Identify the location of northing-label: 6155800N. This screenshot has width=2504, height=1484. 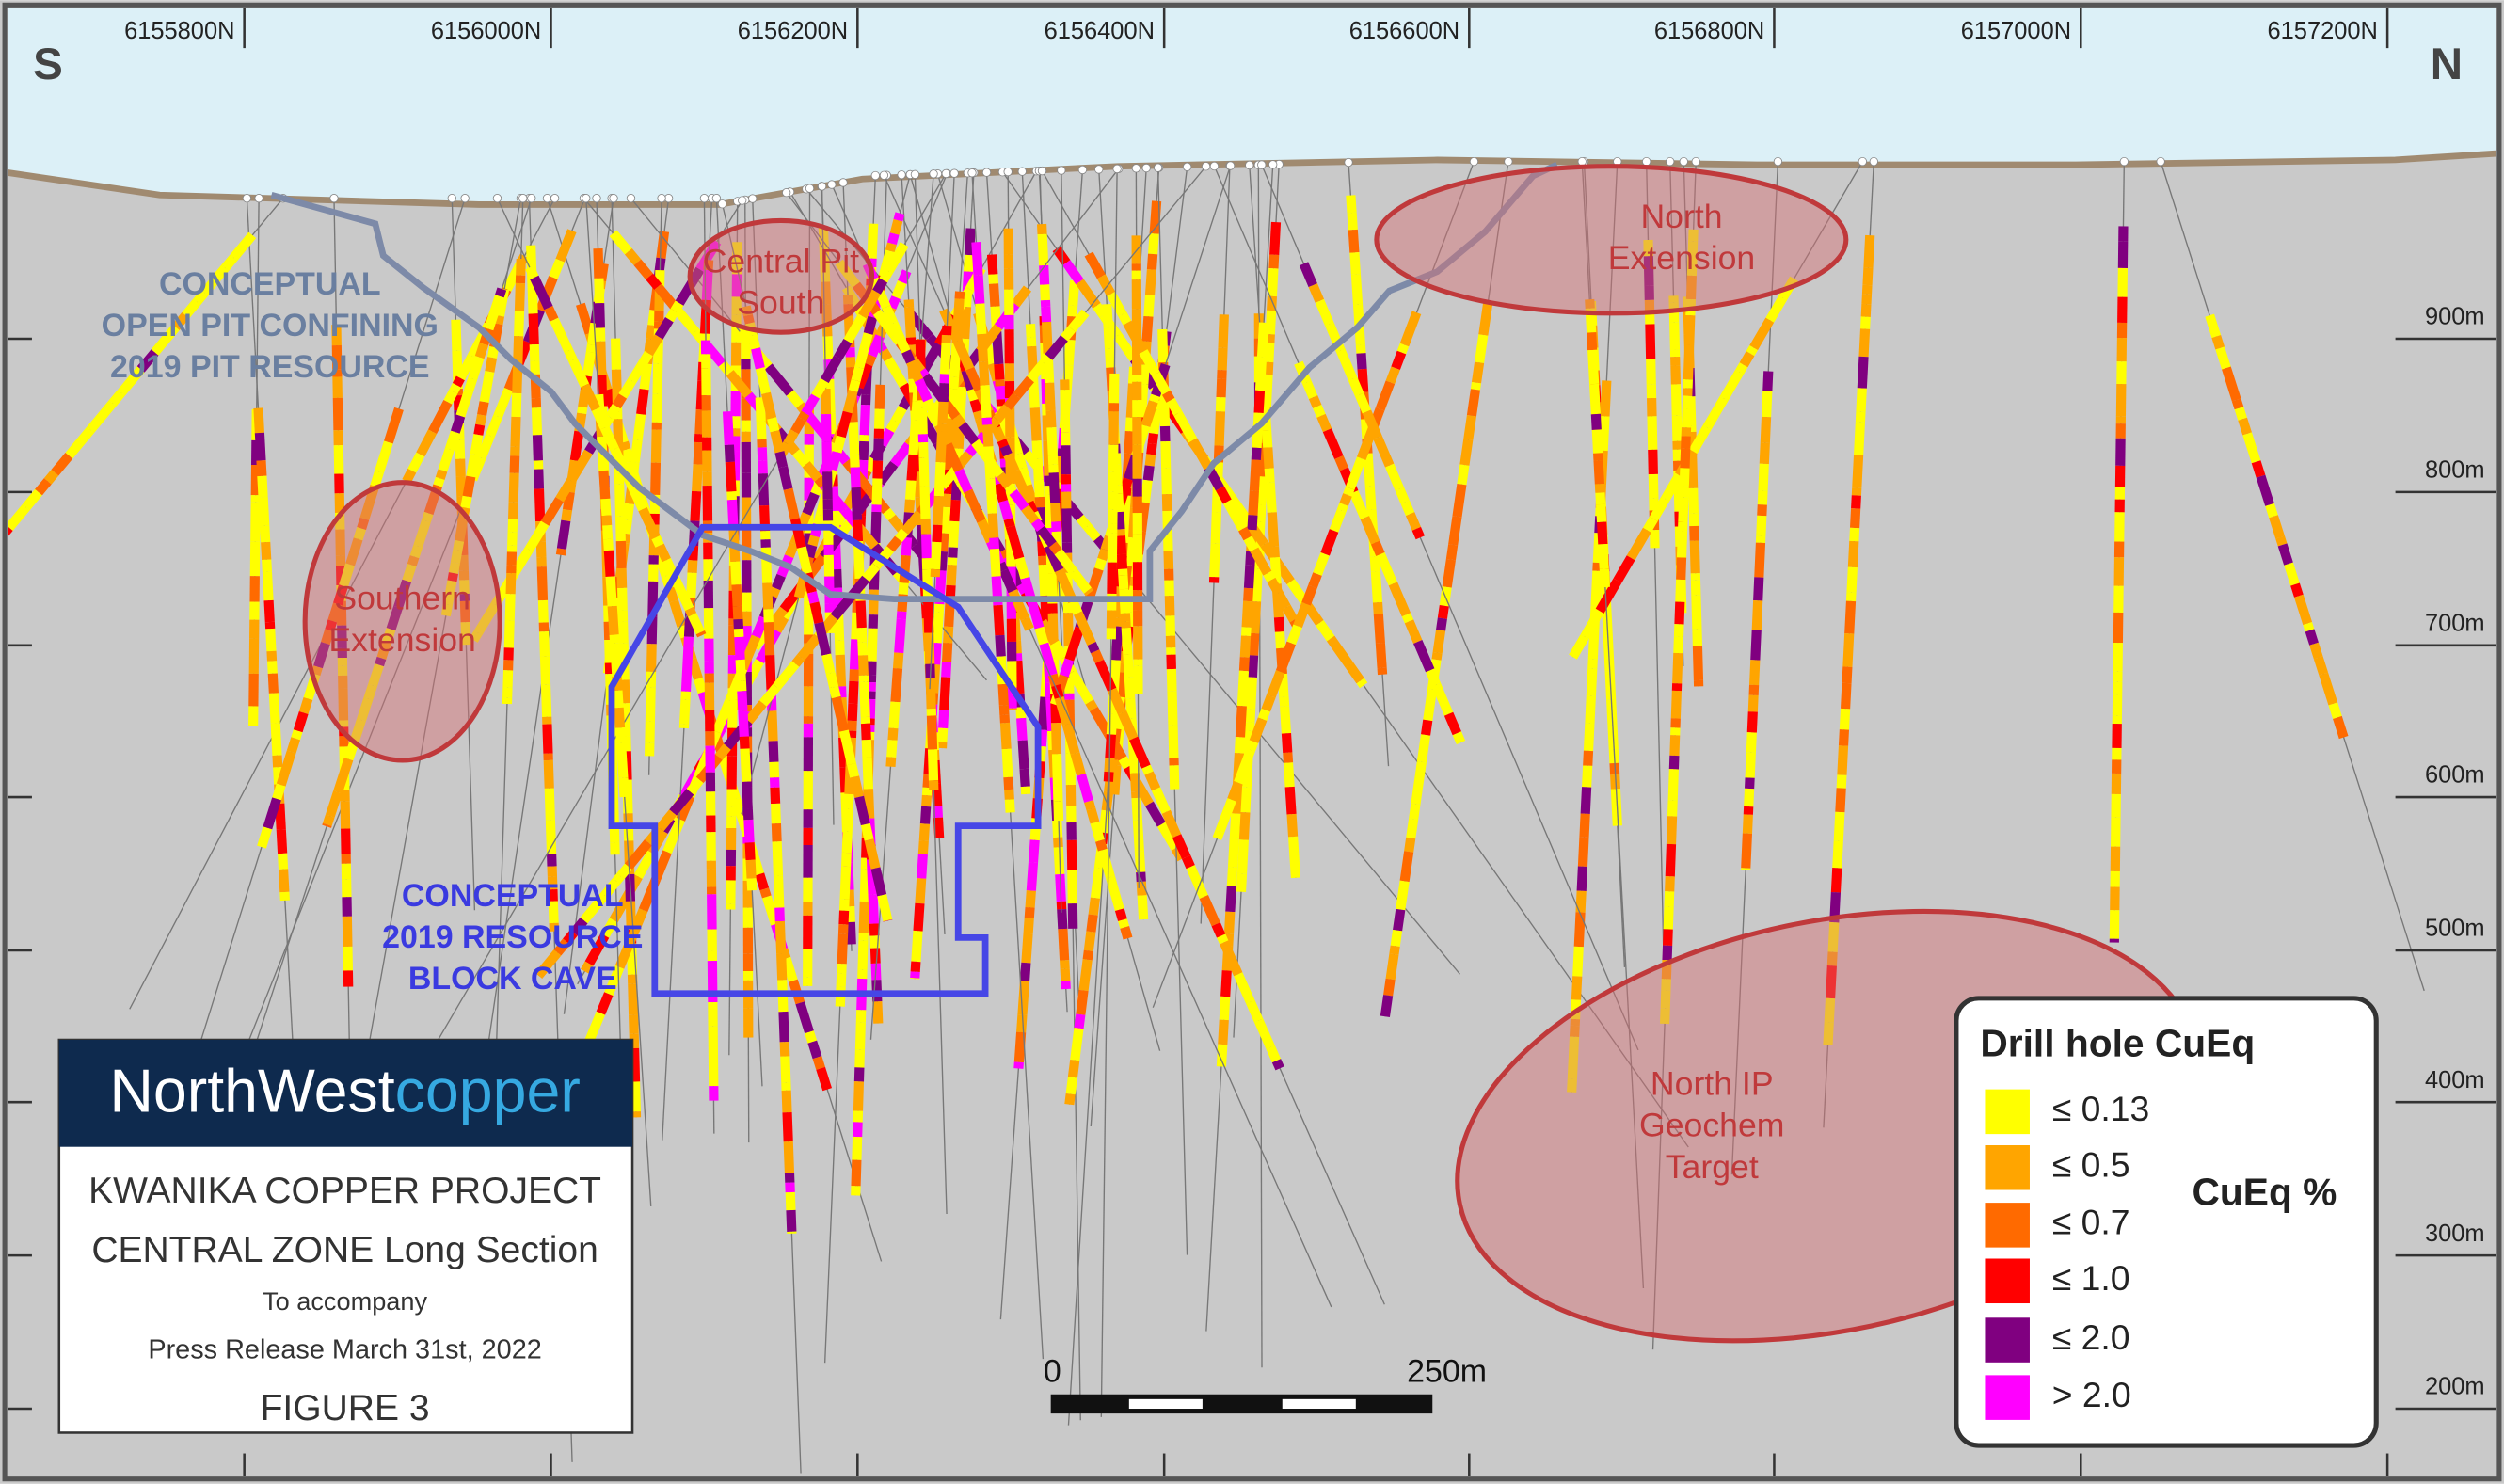
(179, 31).